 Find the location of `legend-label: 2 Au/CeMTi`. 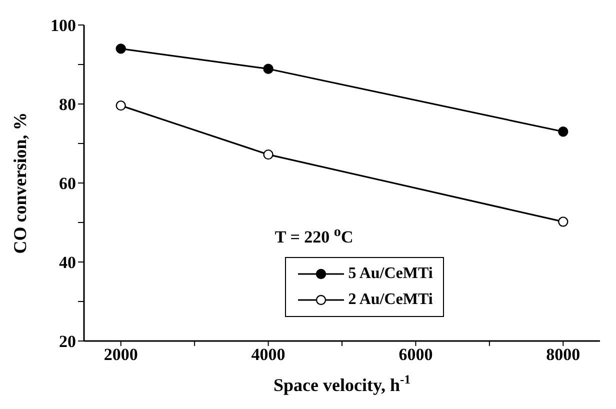

legend-label: 2 Au/CeMTi is located at coordinates (390, 300).